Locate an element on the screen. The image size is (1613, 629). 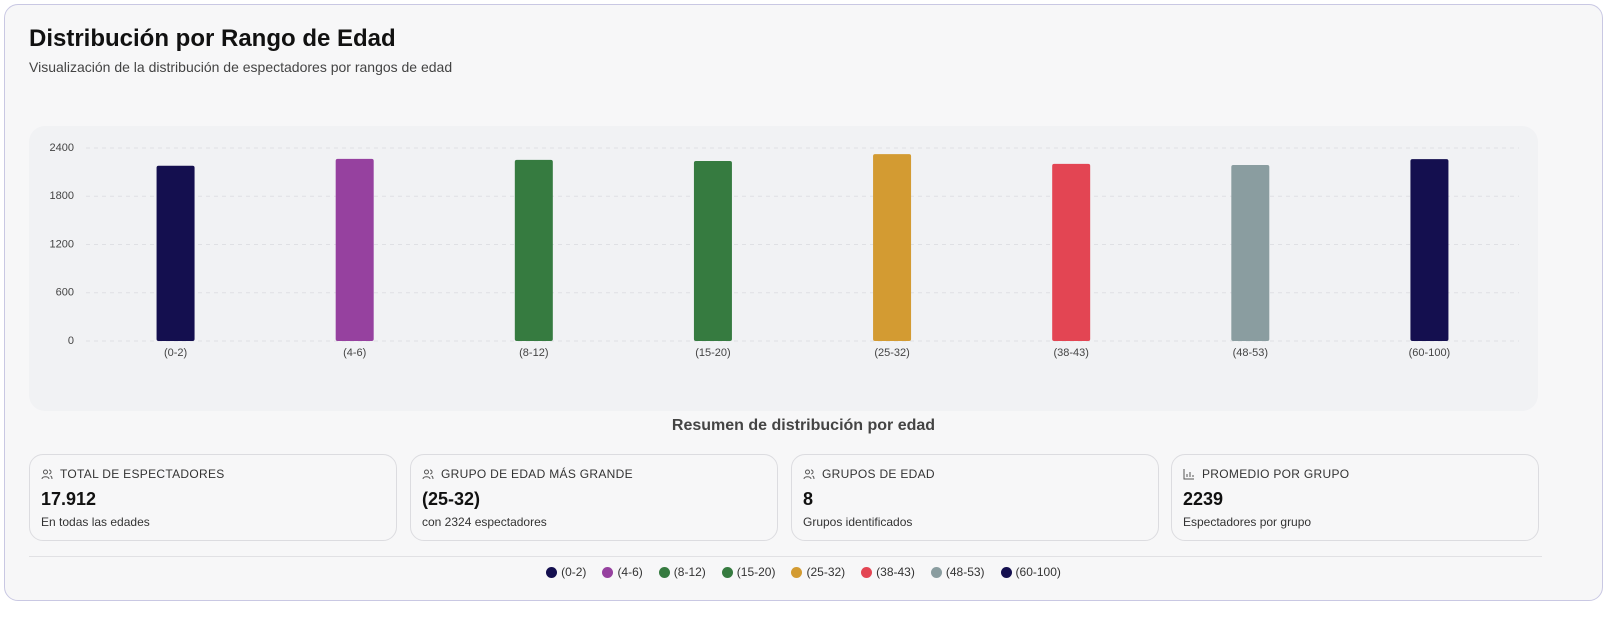
card-label: GRUPO DE EDAD MÁS GRANDE is located at coordinates (537, 474).